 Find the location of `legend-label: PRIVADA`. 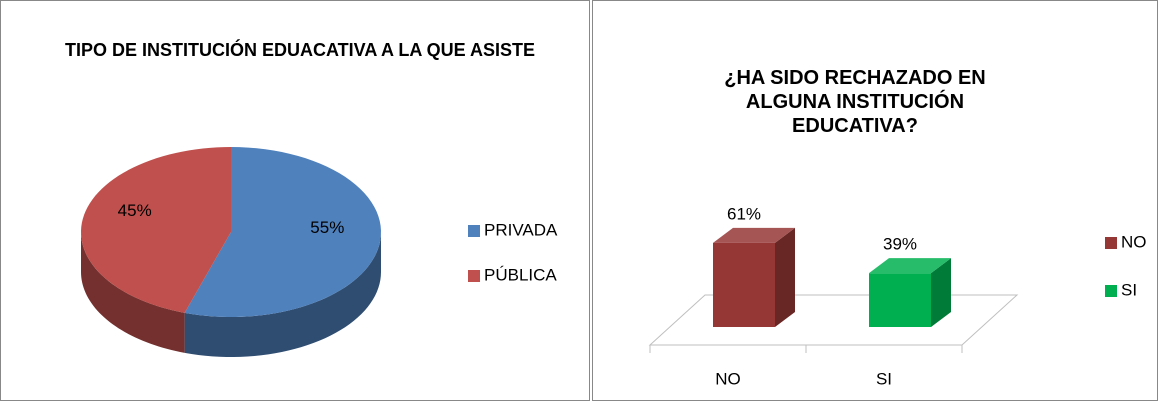

legend-label: PRIVADA is located at coordinates (521, 229).